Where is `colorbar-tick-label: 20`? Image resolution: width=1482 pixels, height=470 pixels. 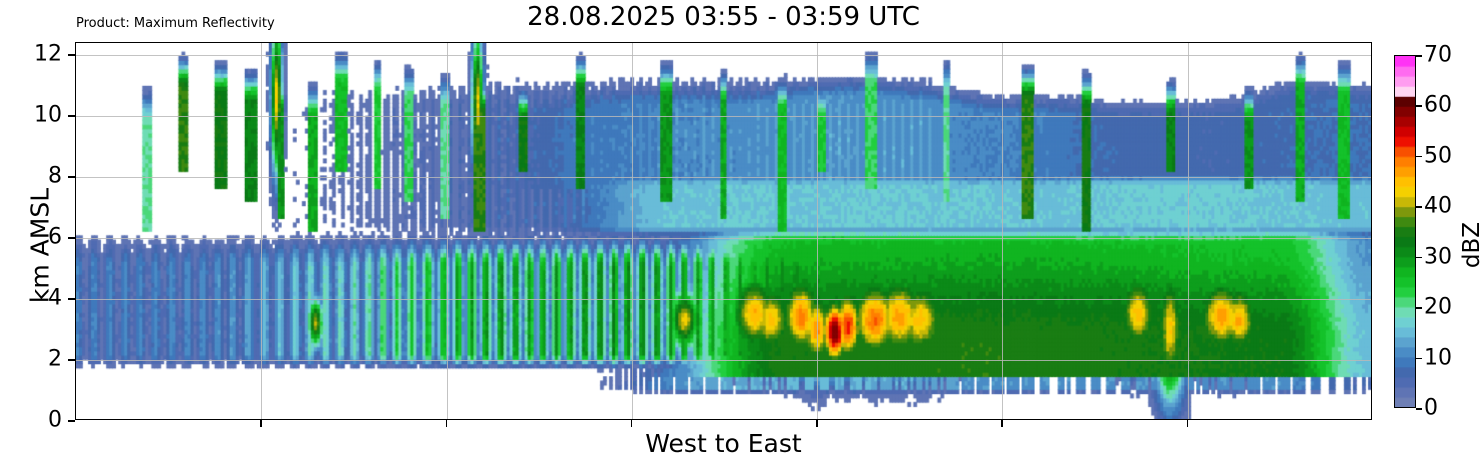 colorbar-tick-label: 20 is located at coordinates (1438, 307).